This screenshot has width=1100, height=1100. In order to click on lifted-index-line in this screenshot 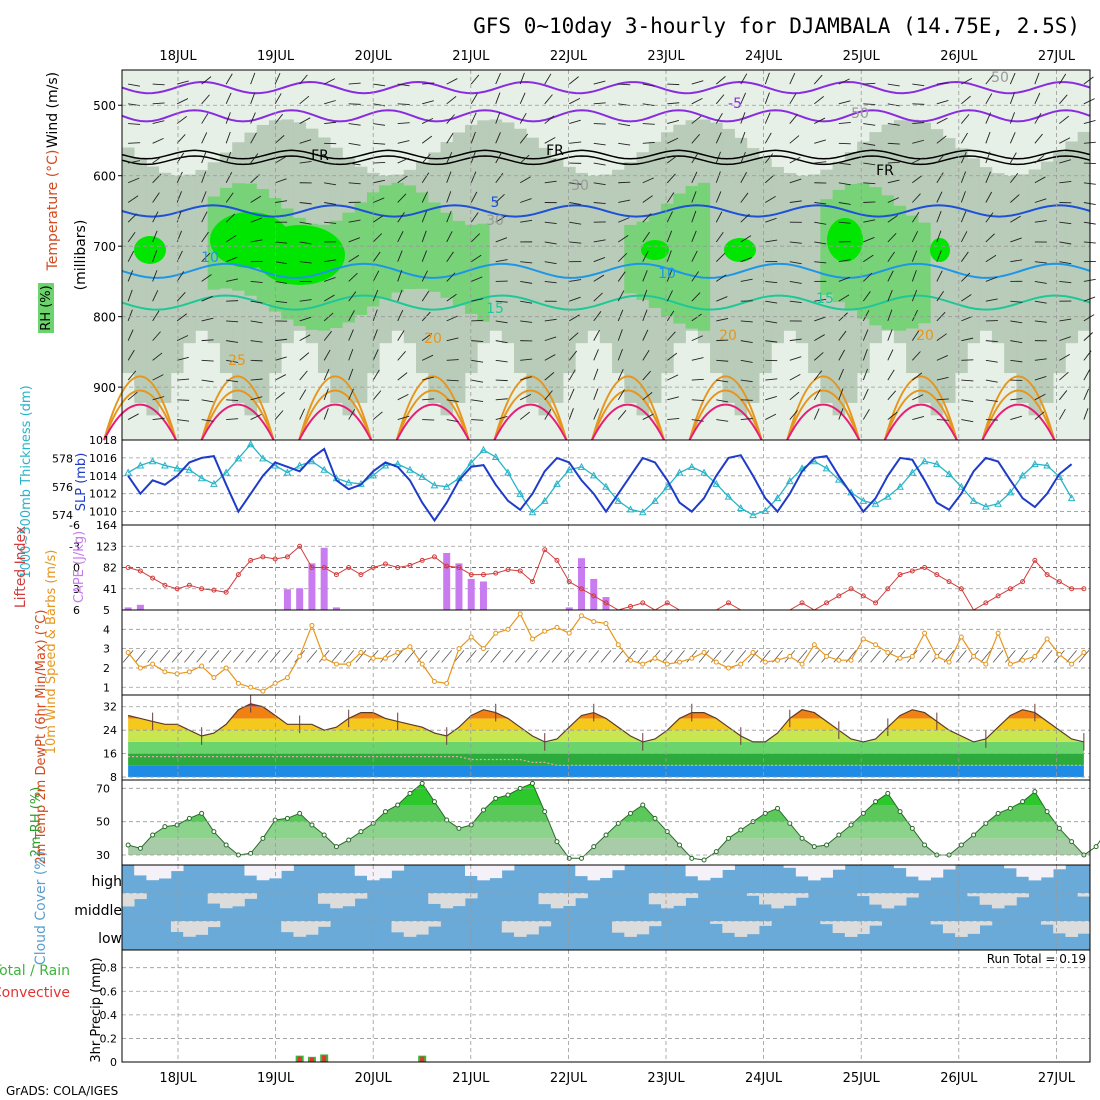, I will do `click(605, 578)`.